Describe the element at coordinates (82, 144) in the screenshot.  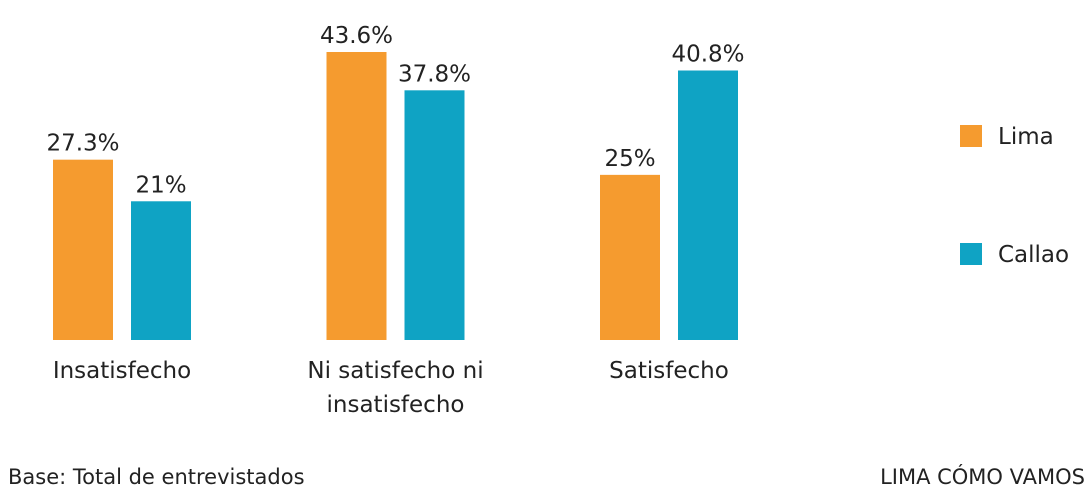
I see `value-label: 27.3%` at that location.